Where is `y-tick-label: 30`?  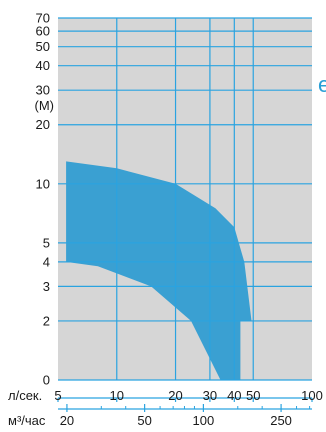 y-tick-label: 30 is located at coordinates (43, 90).